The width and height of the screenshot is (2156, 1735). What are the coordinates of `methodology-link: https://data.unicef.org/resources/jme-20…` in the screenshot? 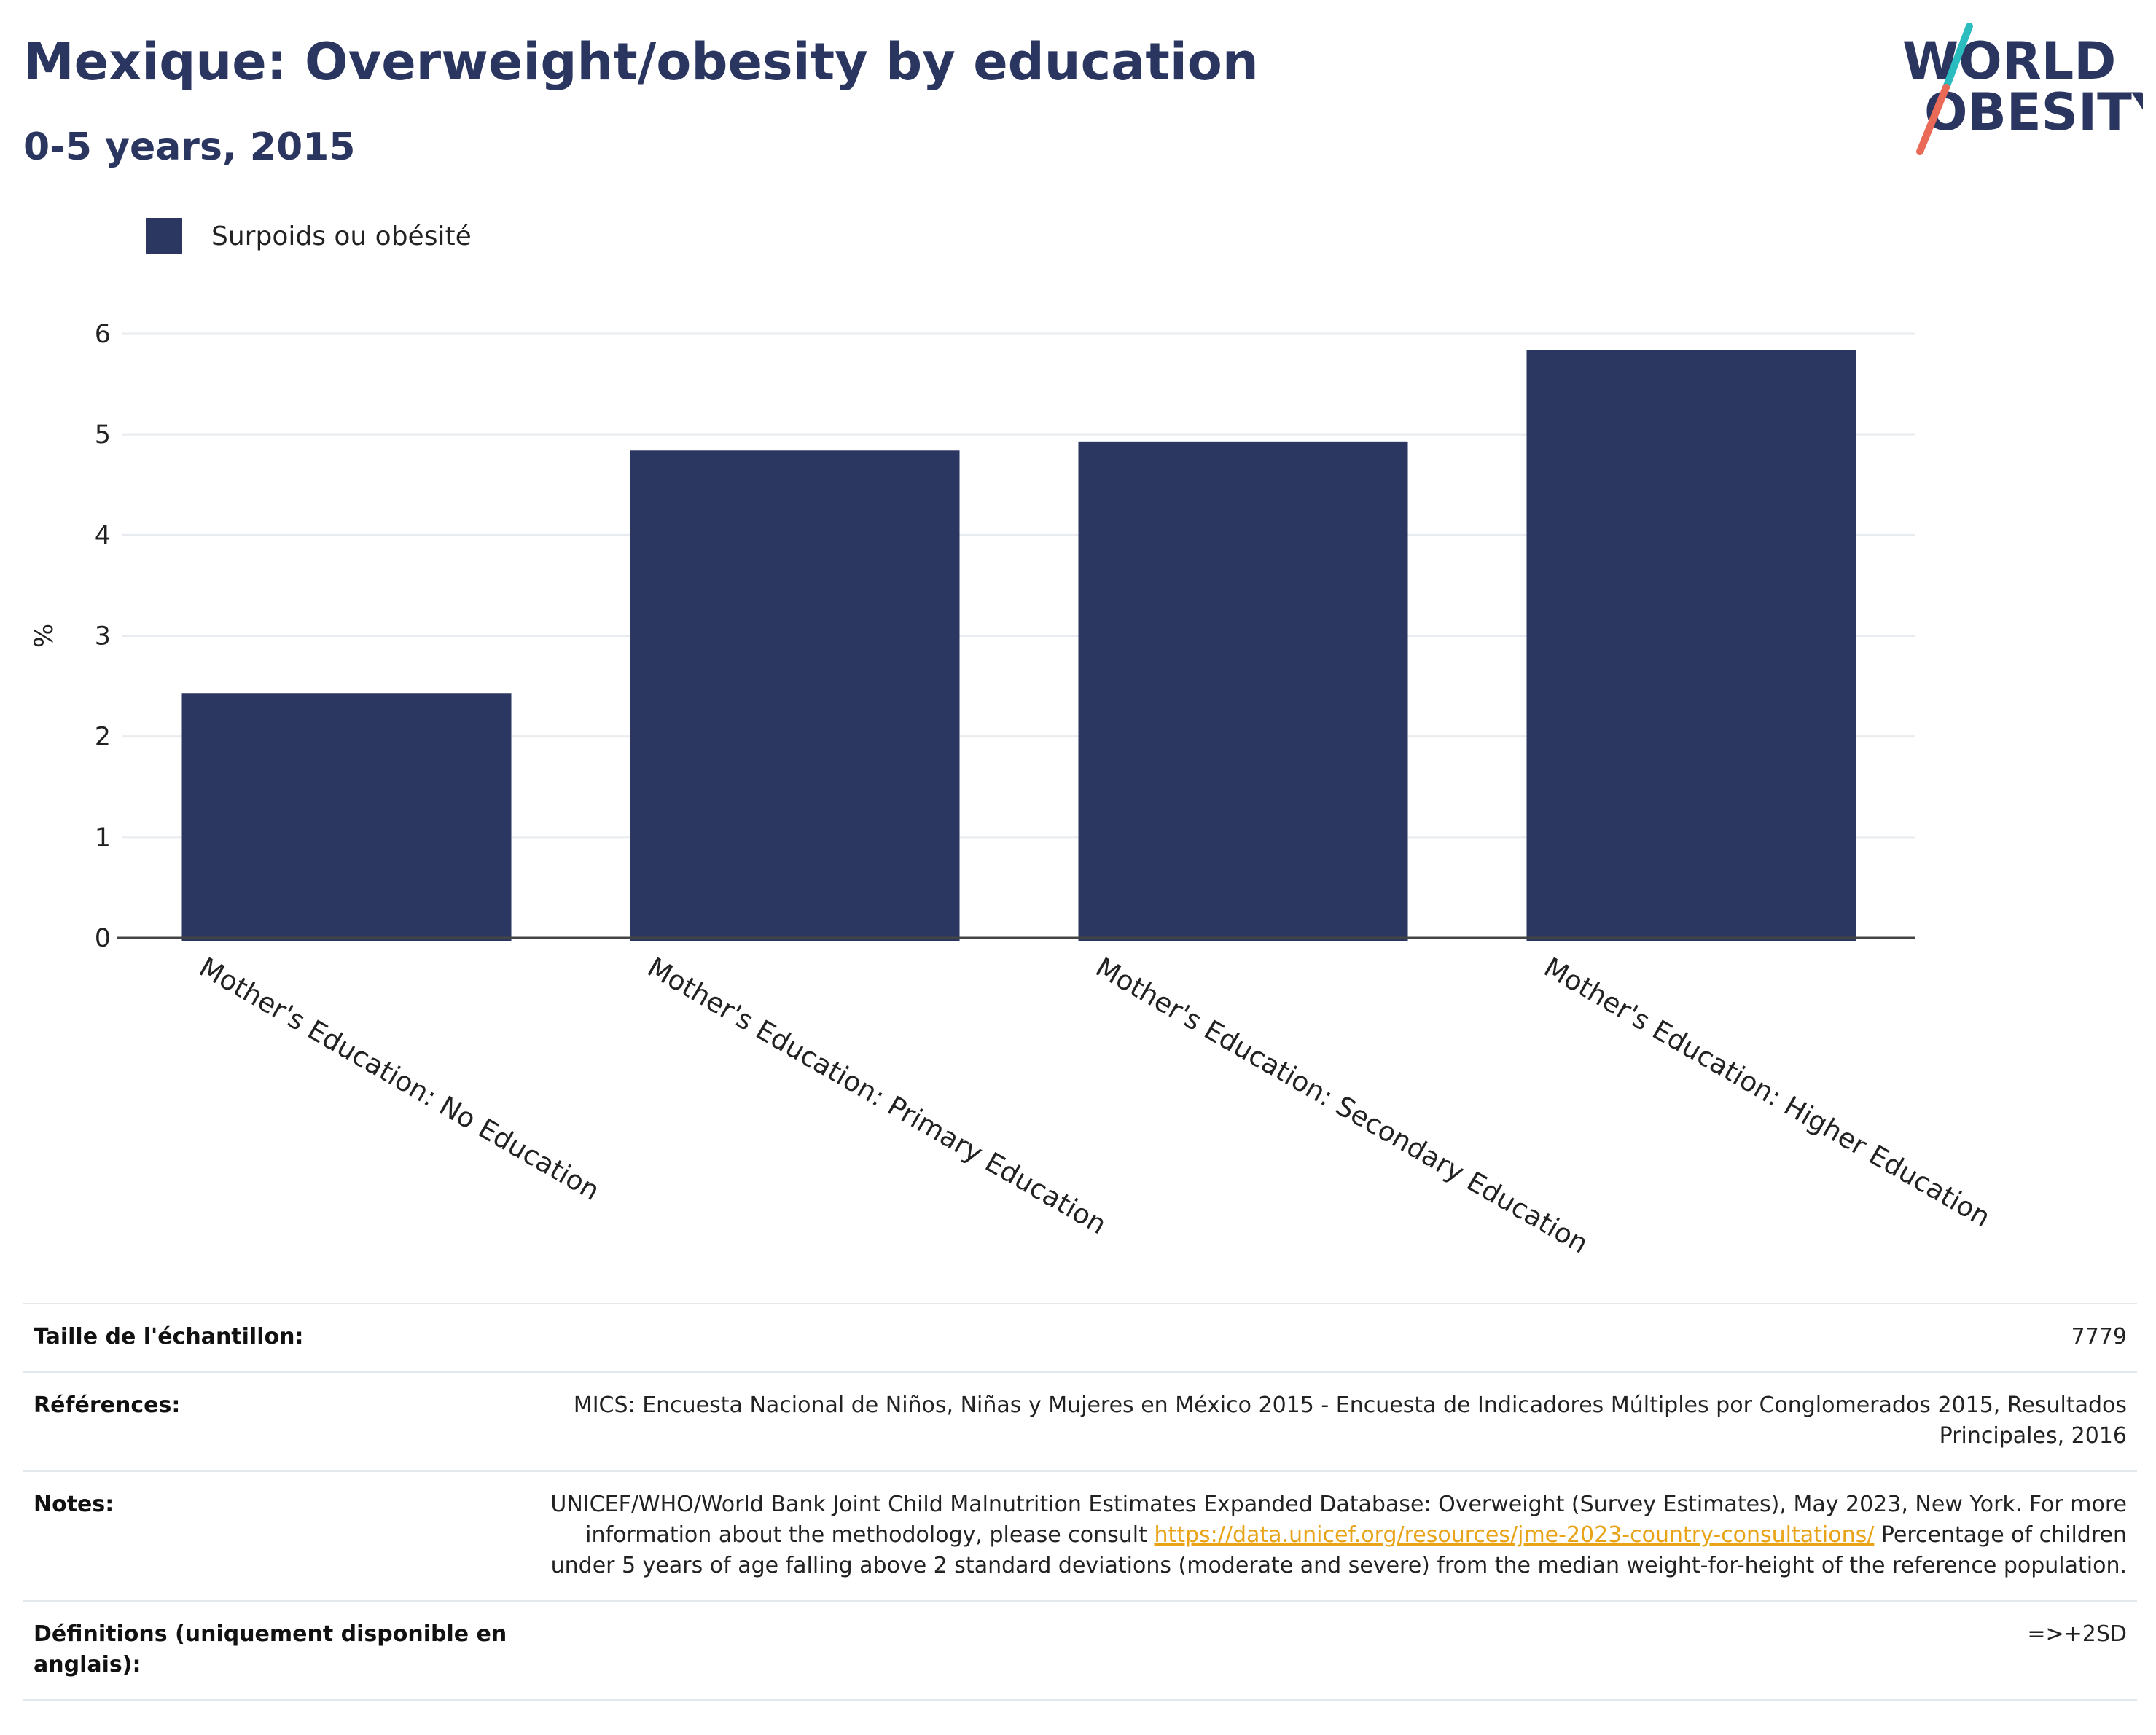 It's located at (1515, 1535).